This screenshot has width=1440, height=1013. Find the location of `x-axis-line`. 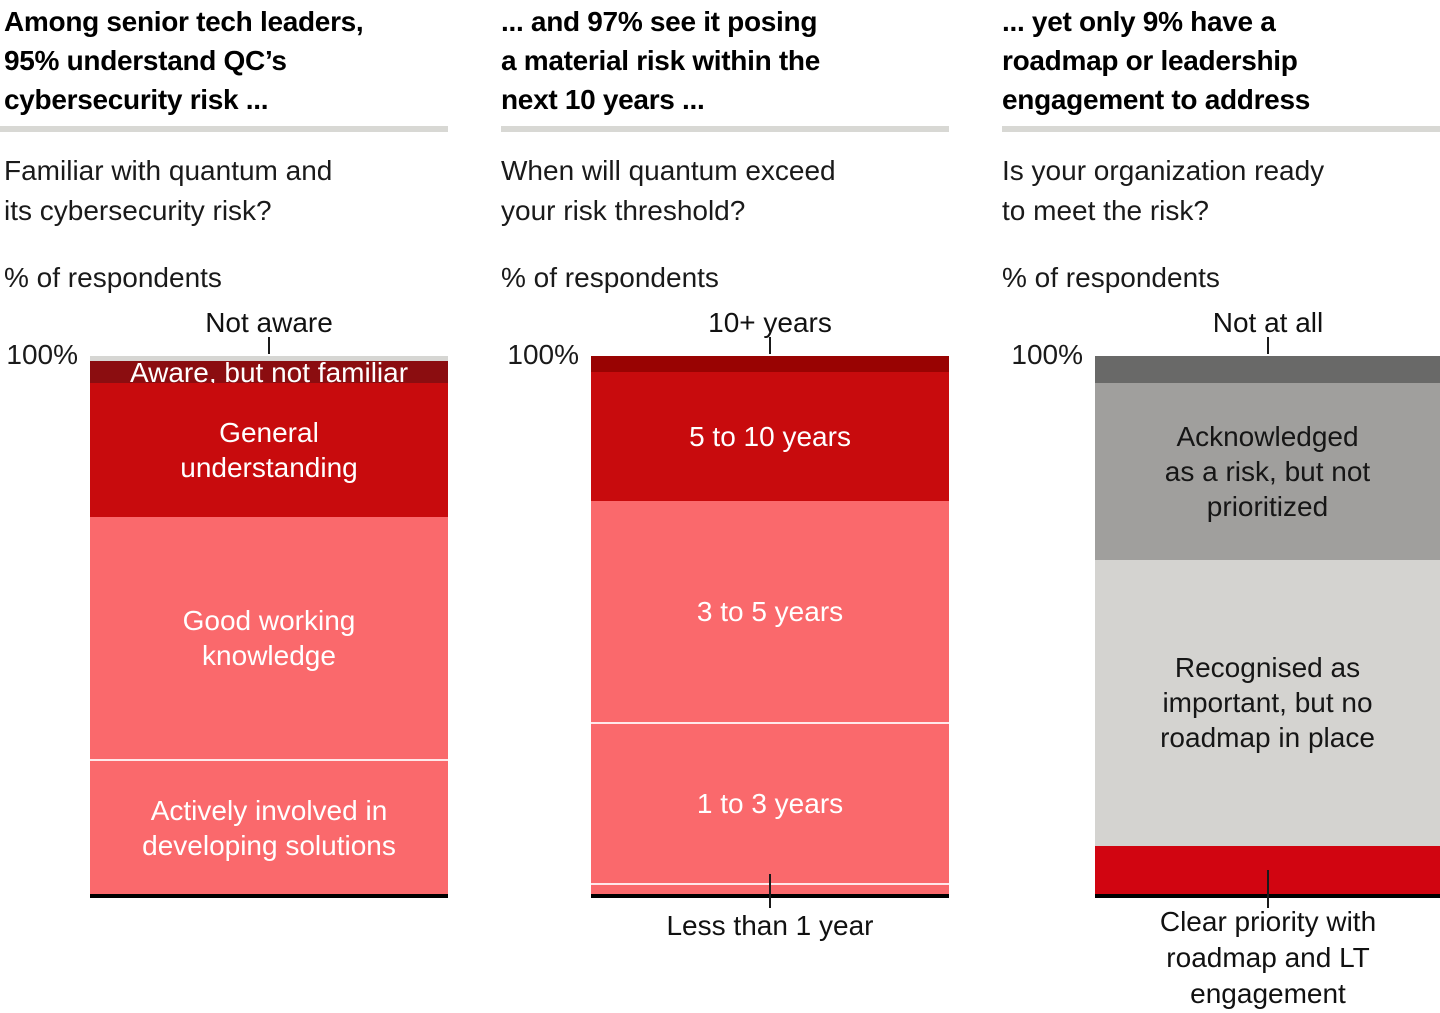

x-axis-line is located at coordinates (269, 896).